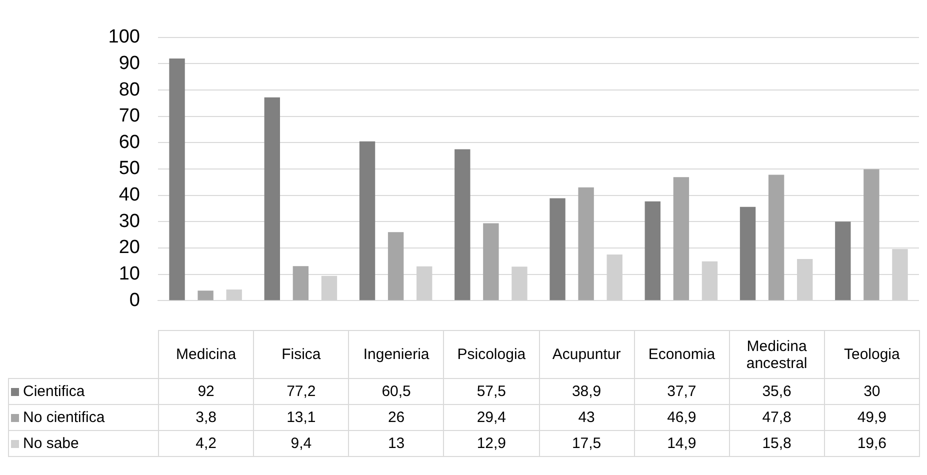 This screenshot has height=475, width=927. What do you see at coordinates (776, 391) in the screenshot?
I see `data-label: 35,6` at bounding box center [776, 391].